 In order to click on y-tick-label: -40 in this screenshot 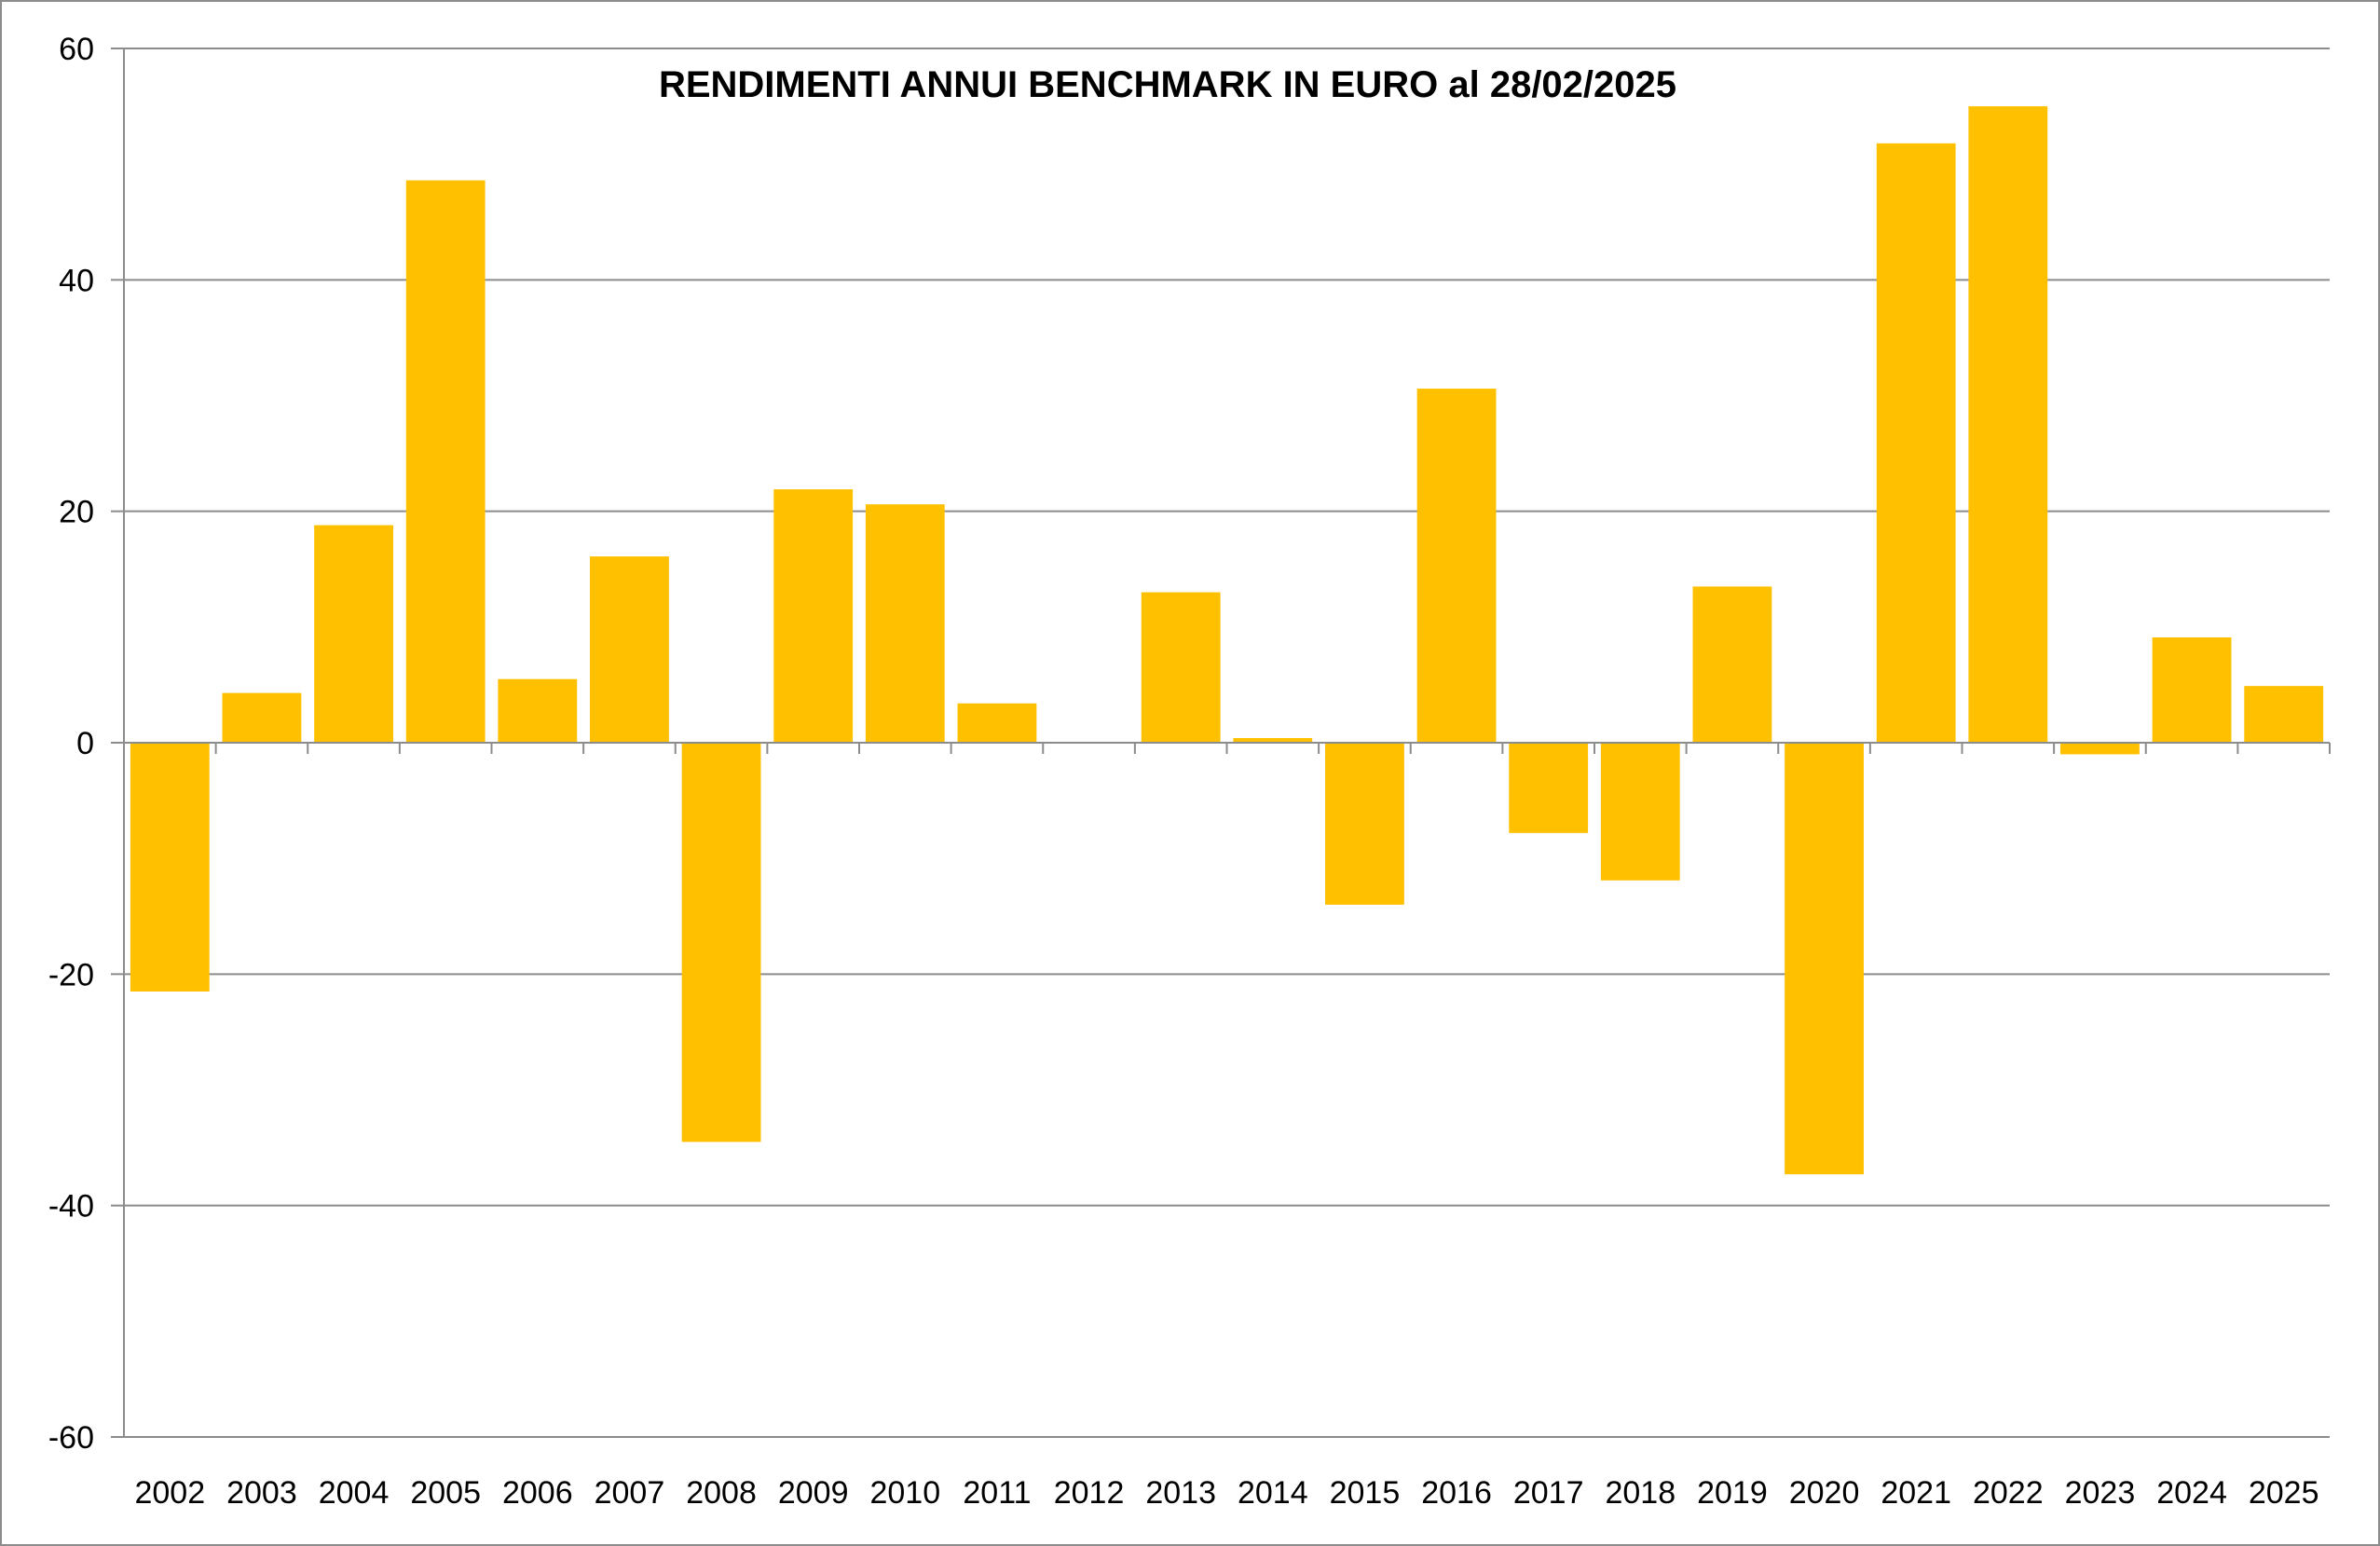, I will do `click(71, 1206)`.